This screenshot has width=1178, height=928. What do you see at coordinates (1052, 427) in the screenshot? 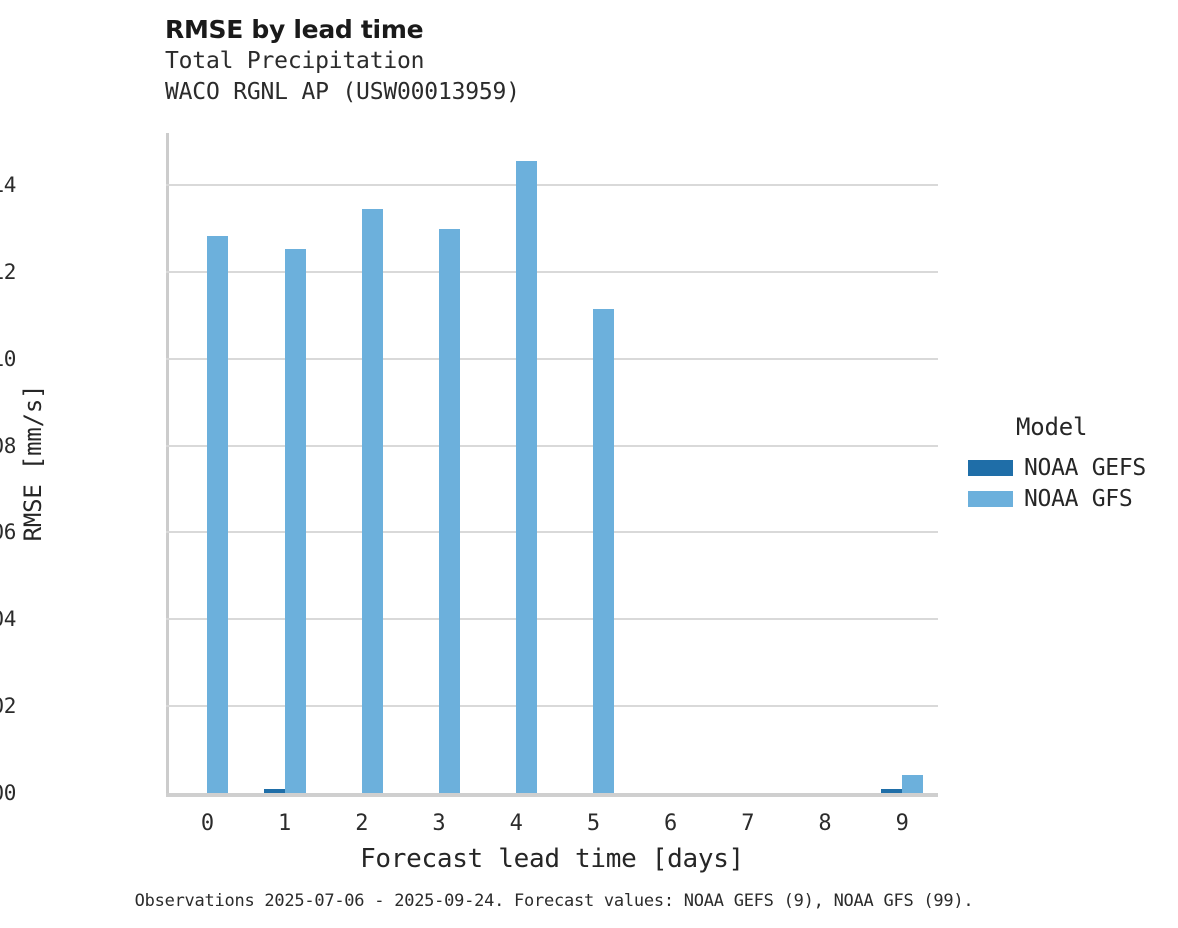
I see `legend-title: Model` at bounding box center [1052, 427].